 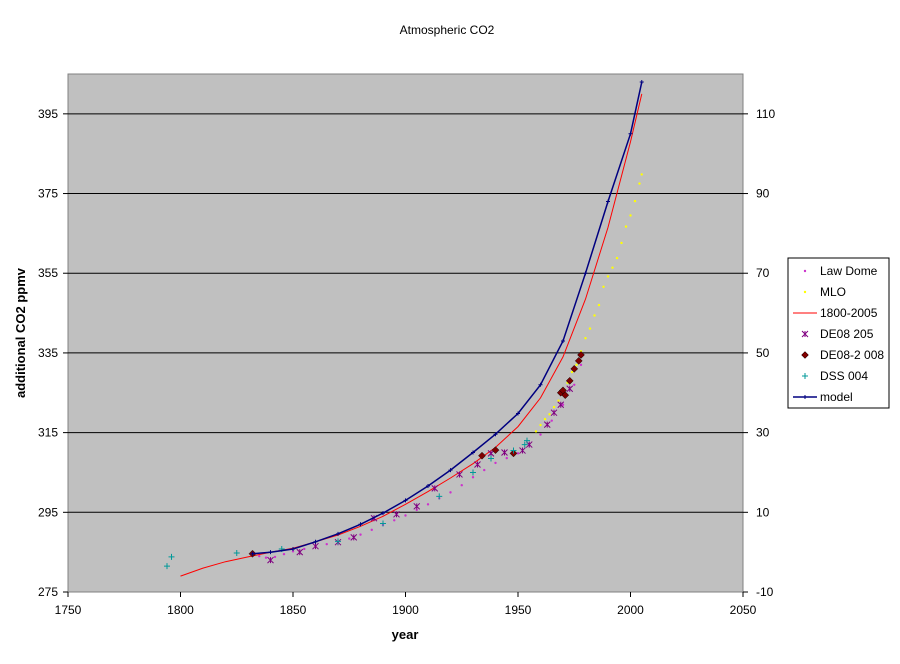 I want to click on legend-label: DE08 205, so click(x=847, y=334).